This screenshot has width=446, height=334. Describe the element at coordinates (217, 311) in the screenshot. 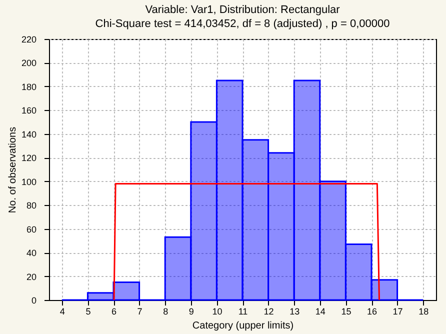

I see `x-tick-label: 10` at that location.